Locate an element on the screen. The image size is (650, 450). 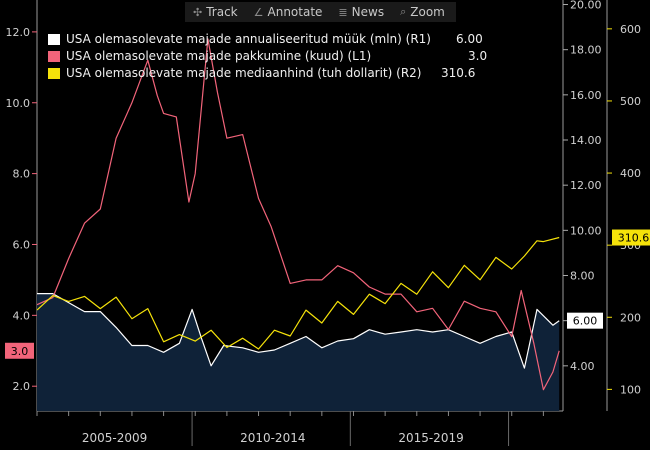
right1-tick-label: 10.00 is located at coordinates (586, 230).